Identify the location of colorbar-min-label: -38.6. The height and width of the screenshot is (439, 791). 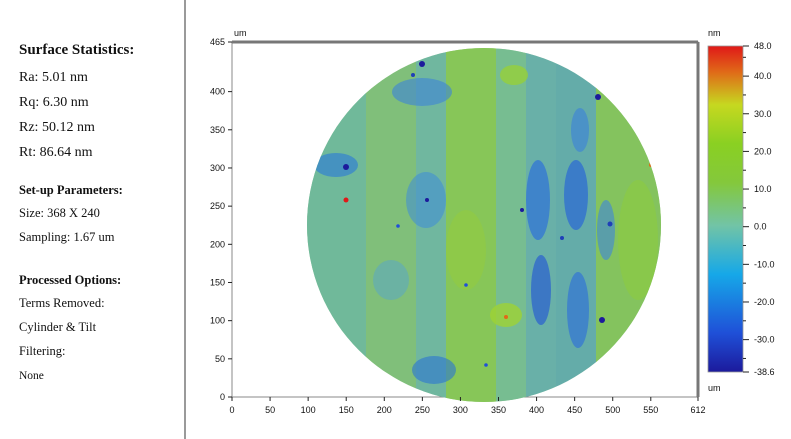
(764, 372).